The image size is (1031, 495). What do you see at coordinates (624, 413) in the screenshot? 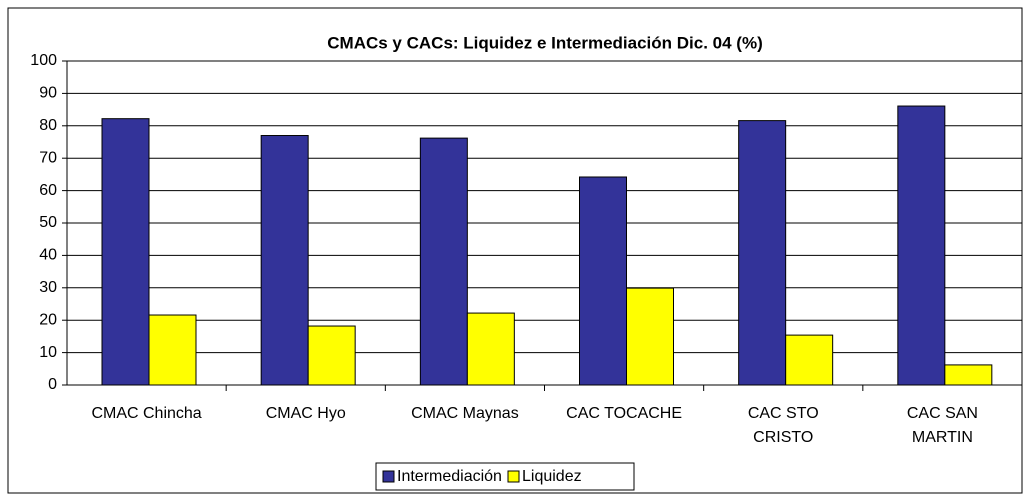
I see `x-tick-label: CAC TOCACHE` at bounding box center [624, 413].